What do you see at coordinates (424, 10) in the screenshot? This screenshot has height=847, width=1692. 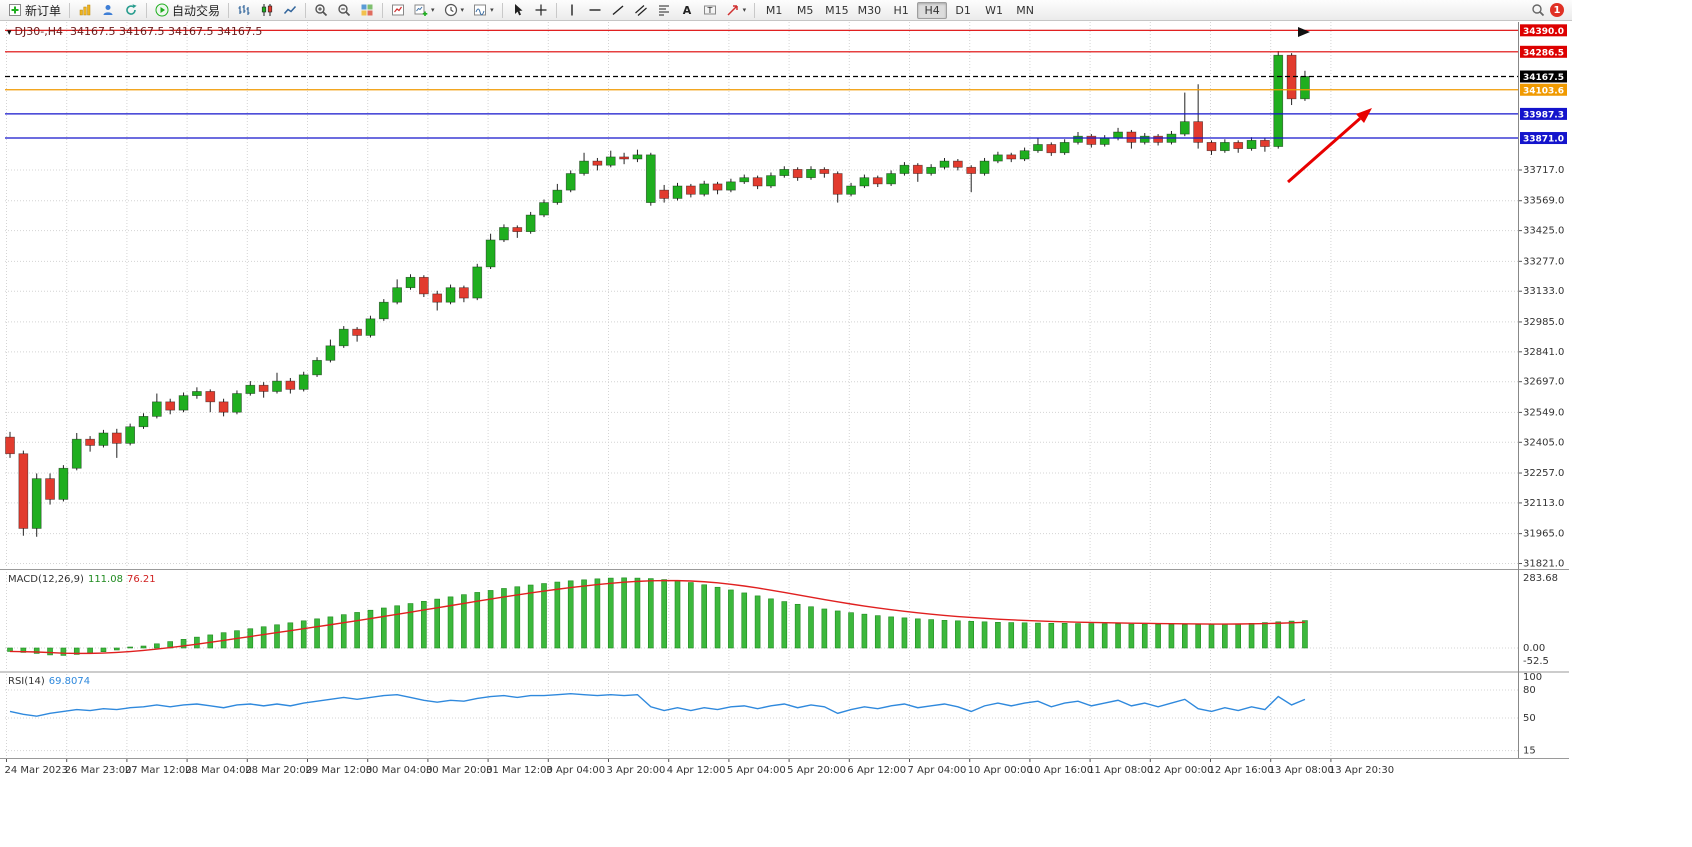 I see `indicators-button: ▾` at bounding box center [424, 10].